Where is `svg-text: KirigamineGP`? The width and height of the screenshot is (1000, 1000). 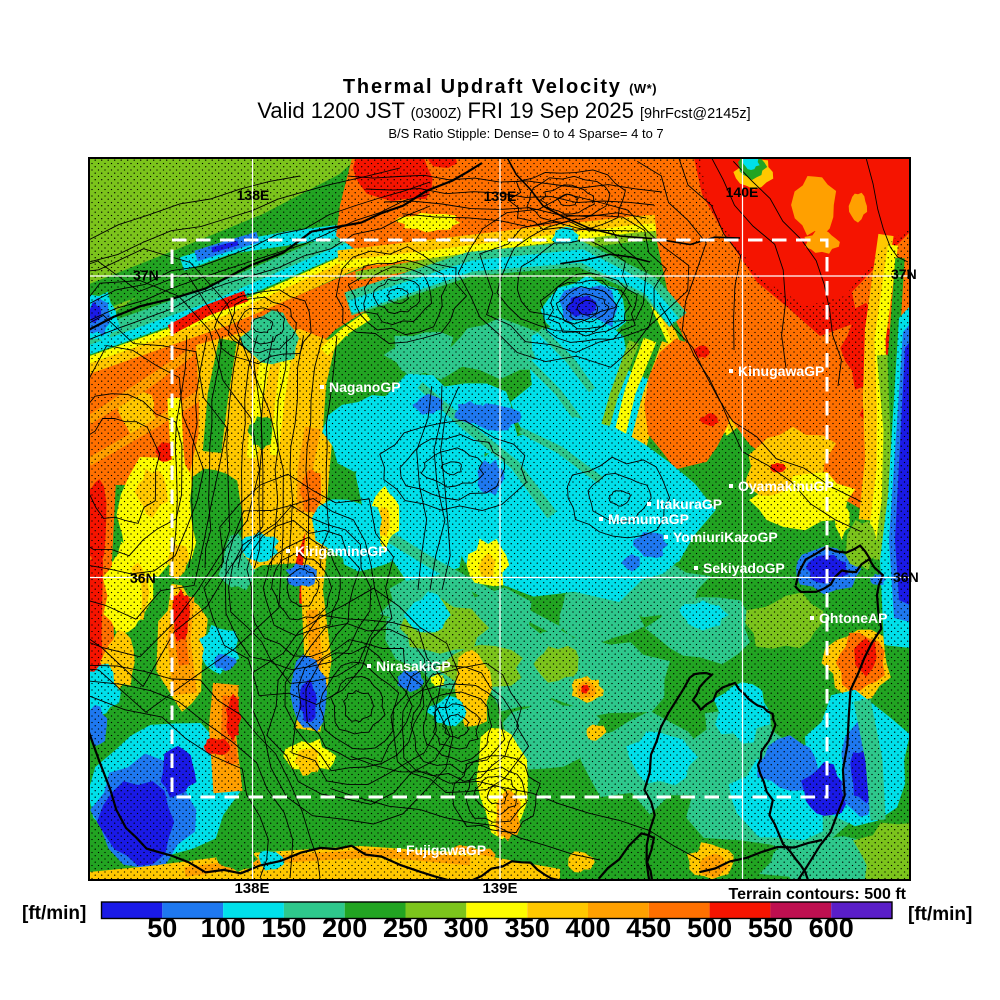 svg-text: KirigamineGP is located at coordinates (341, 551).